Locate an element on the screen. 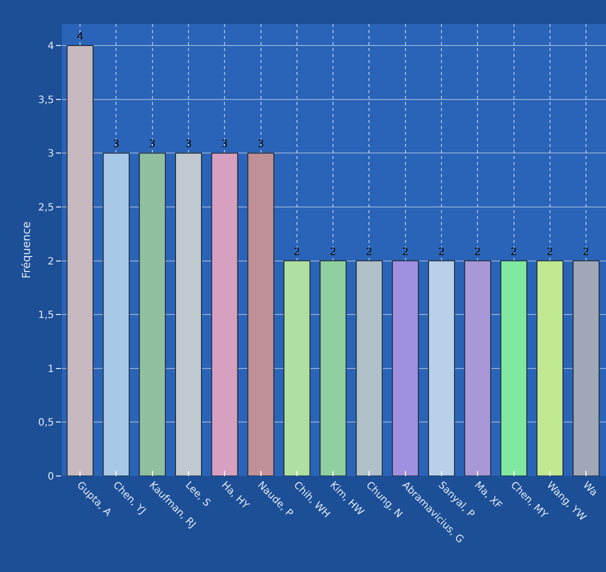 The width and height of the screenshot is (606, 572). y-tick-label: 1 is located at coordinates (51, 369).